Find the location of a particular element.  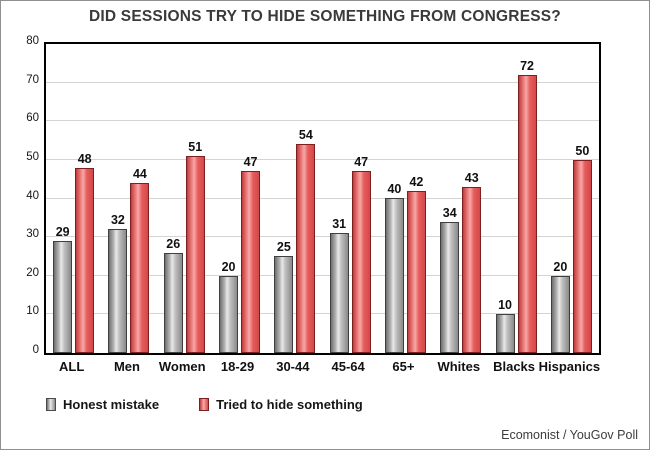

legend-label: Honest mistake is located at coordinates (111, 404).